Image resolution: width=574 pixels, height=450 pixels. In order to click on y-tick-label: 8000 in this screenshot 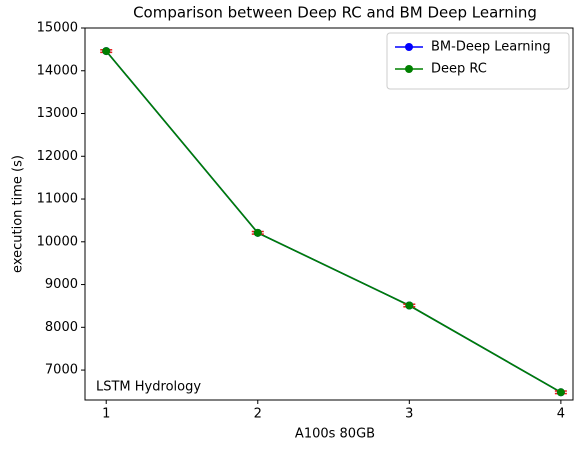, I will do `click(61, 327)`.